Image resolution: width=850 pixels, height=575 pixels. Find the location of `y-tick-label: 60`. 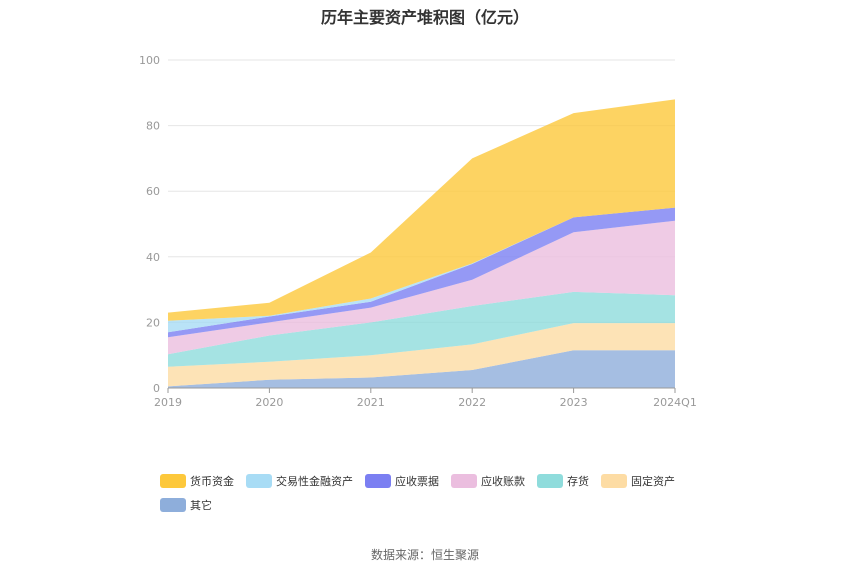

y-tick-label: 60 is located at coordinates (153, 191).